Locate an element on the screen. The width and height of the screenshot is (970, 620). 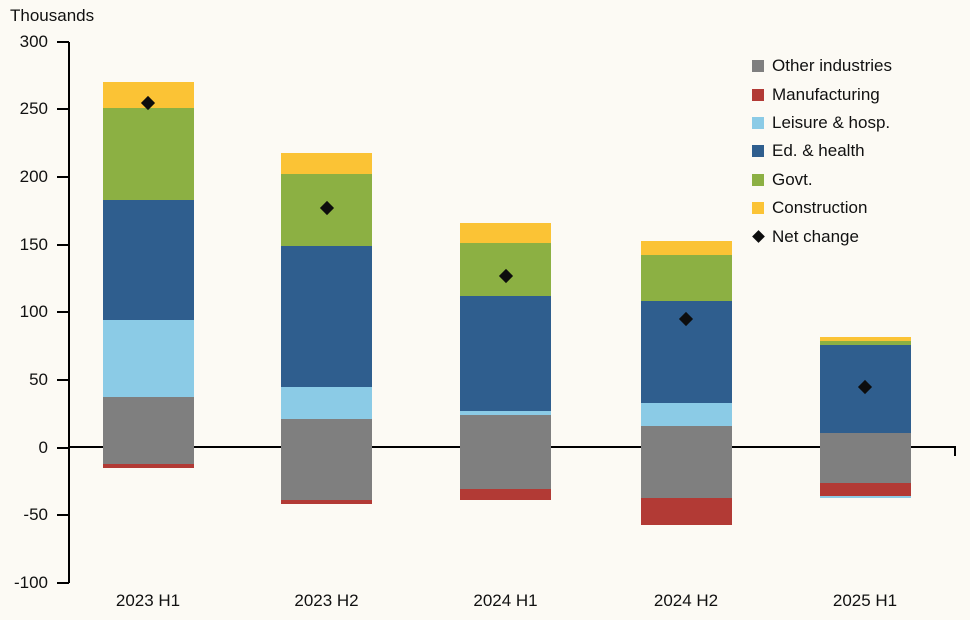
y-axis-tick-label: 200 is located at coordinates (33, 176).